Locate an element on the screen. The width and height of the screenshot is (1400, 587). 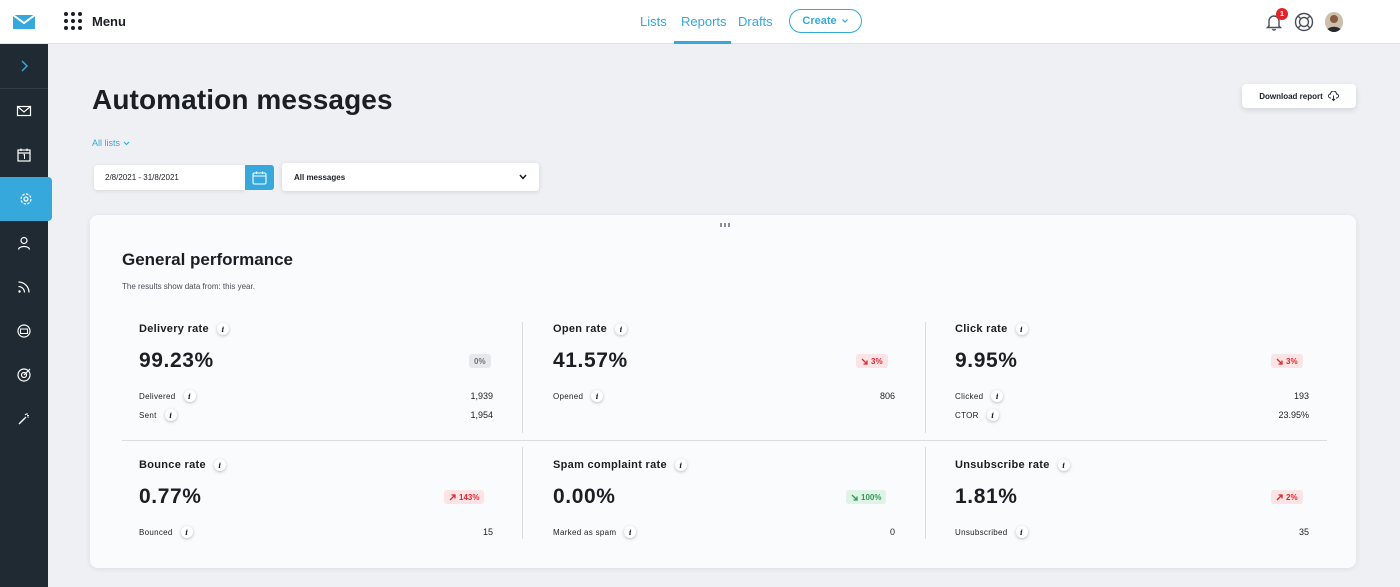
metric-title: Delivery rate i is located at coordinates (184, 329).